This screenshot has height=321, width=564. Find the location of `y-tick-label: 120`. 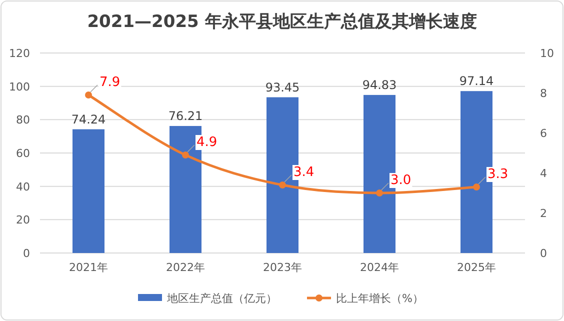

y-tick-label: 120 is located at coordinates (19, 53).